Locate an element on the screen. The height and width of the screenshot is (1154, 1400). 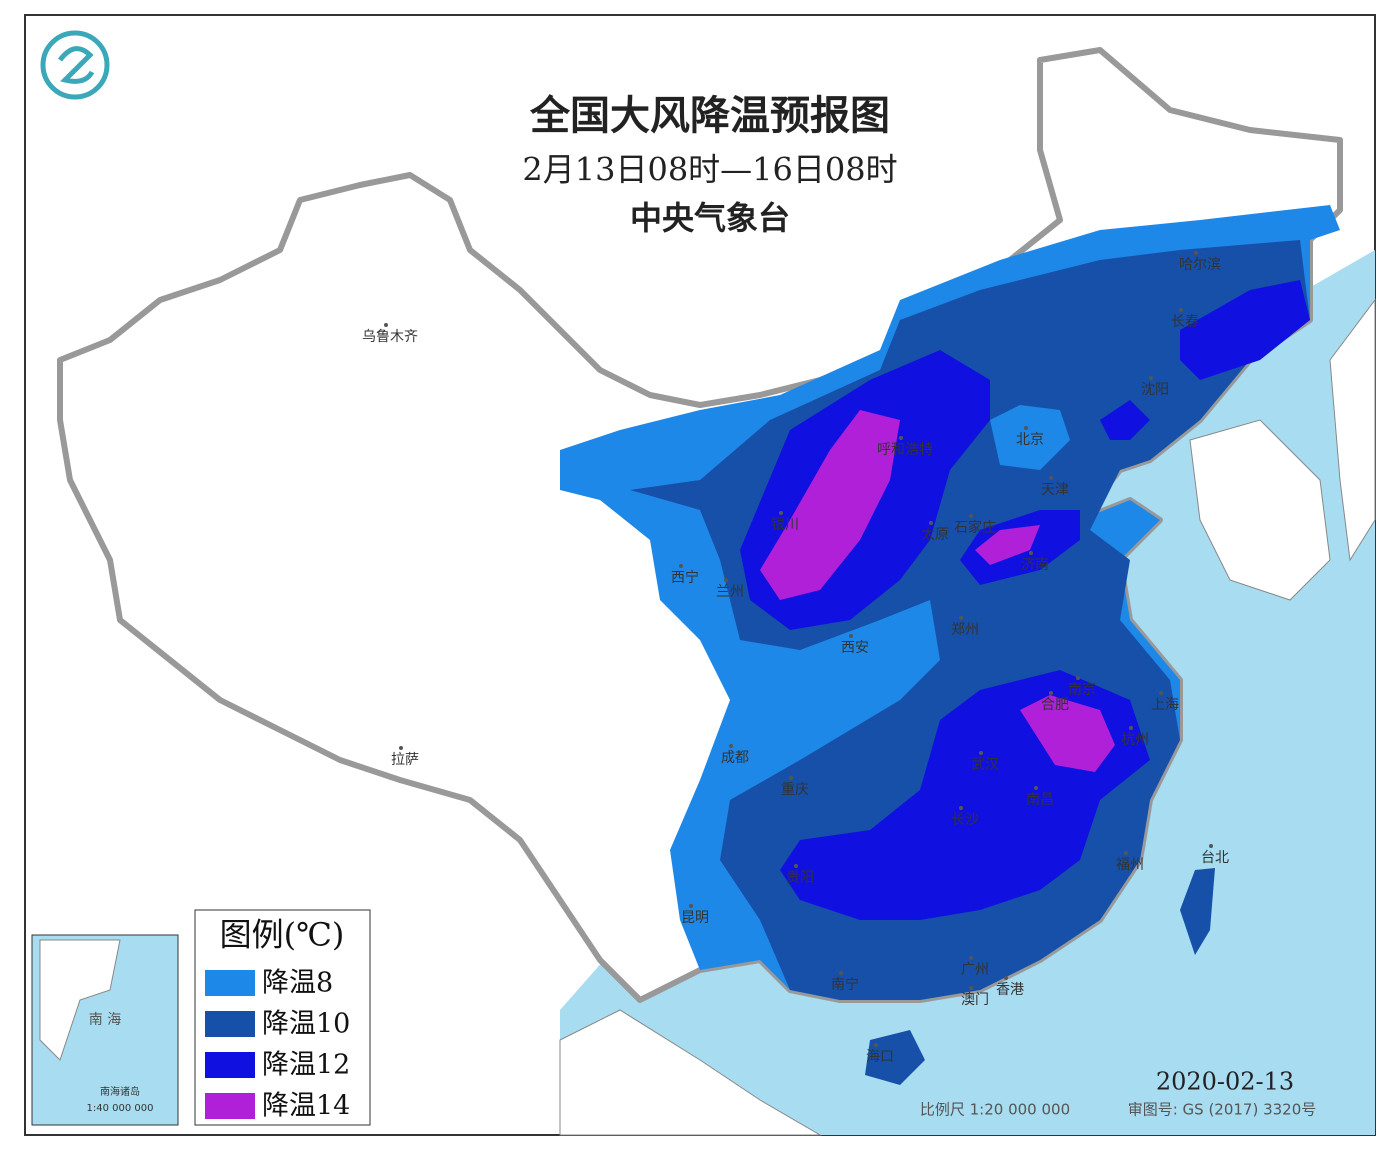
legend-items: 降温8 降温10 降温12 降温14 is located at coordinates (277, 1045).